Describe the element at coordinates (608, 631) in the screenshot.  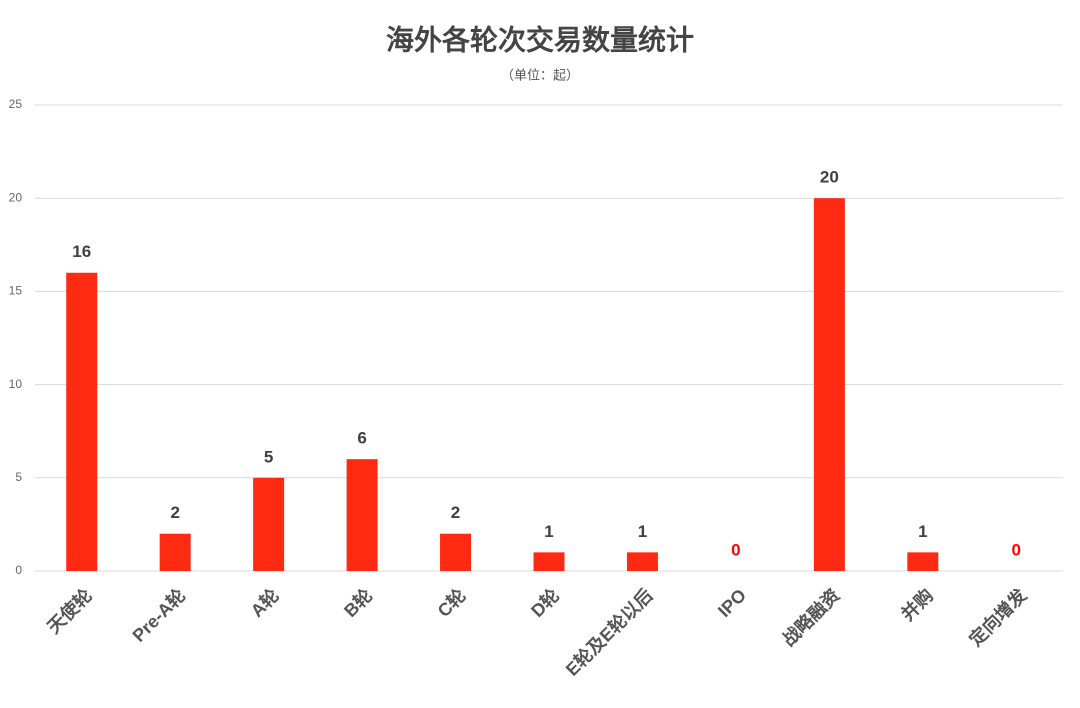
I see `x-tick-label: E轮及E轮以后` at that location.